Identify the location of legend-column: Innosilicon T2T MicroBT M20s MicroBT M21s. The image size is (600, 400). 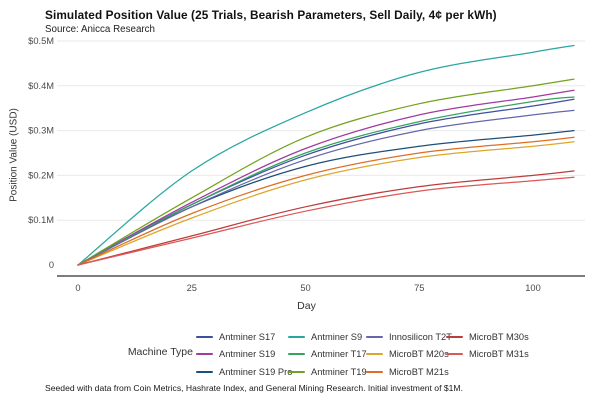
(409, 354).